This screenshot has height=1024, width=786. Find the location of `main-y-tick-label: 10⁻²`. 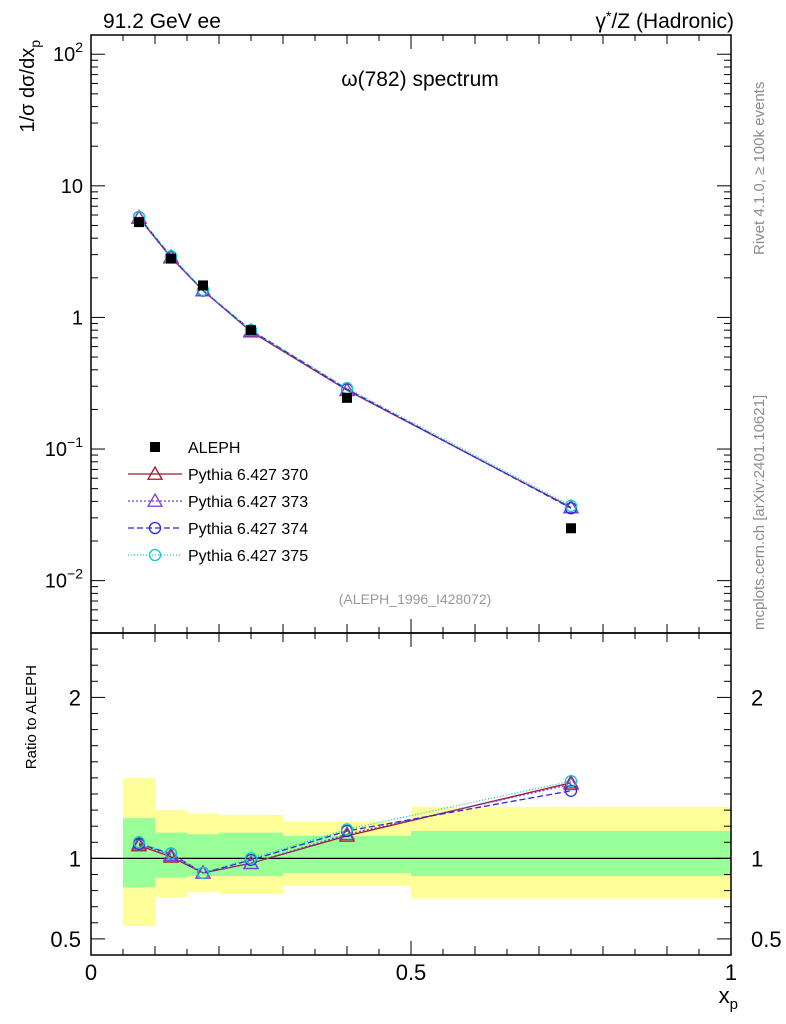

main-y-tick-label: 10⁻² is located at coordinates (64, 579).